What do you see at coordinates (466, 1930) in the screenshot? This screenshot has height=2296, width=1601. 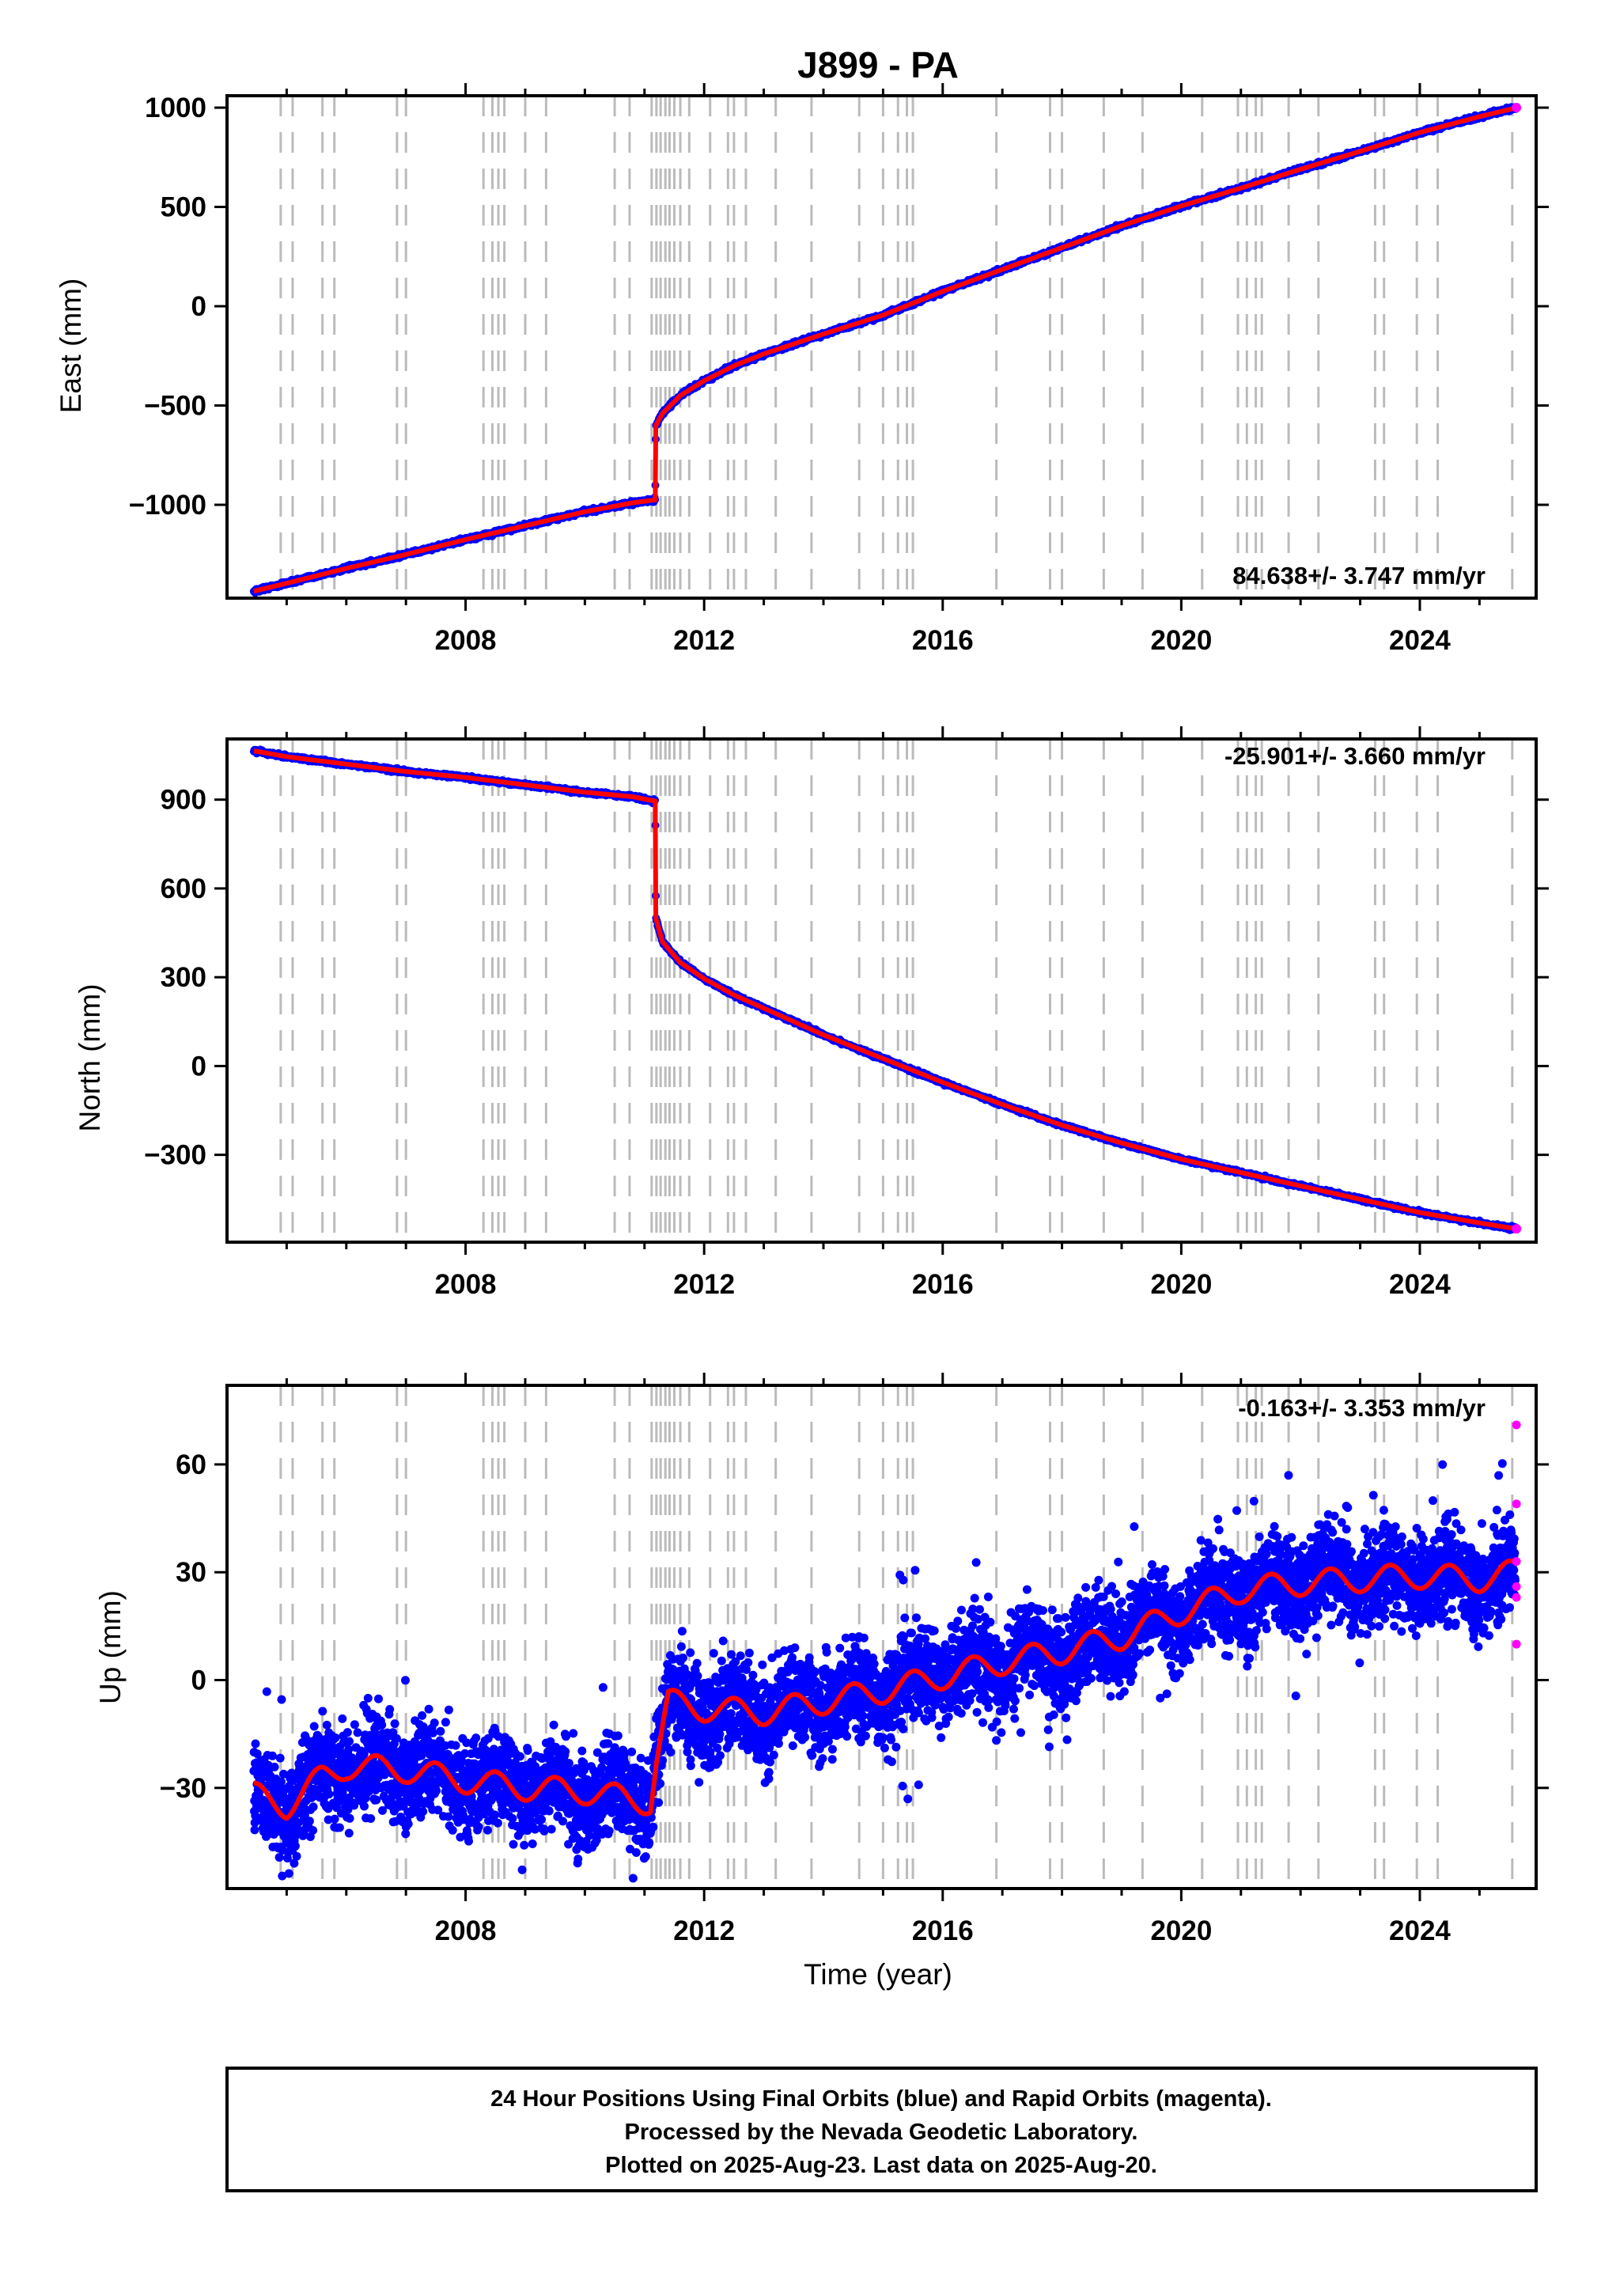 I see `up-x-tick-label: 2008` at bounding box center [466, 1930].